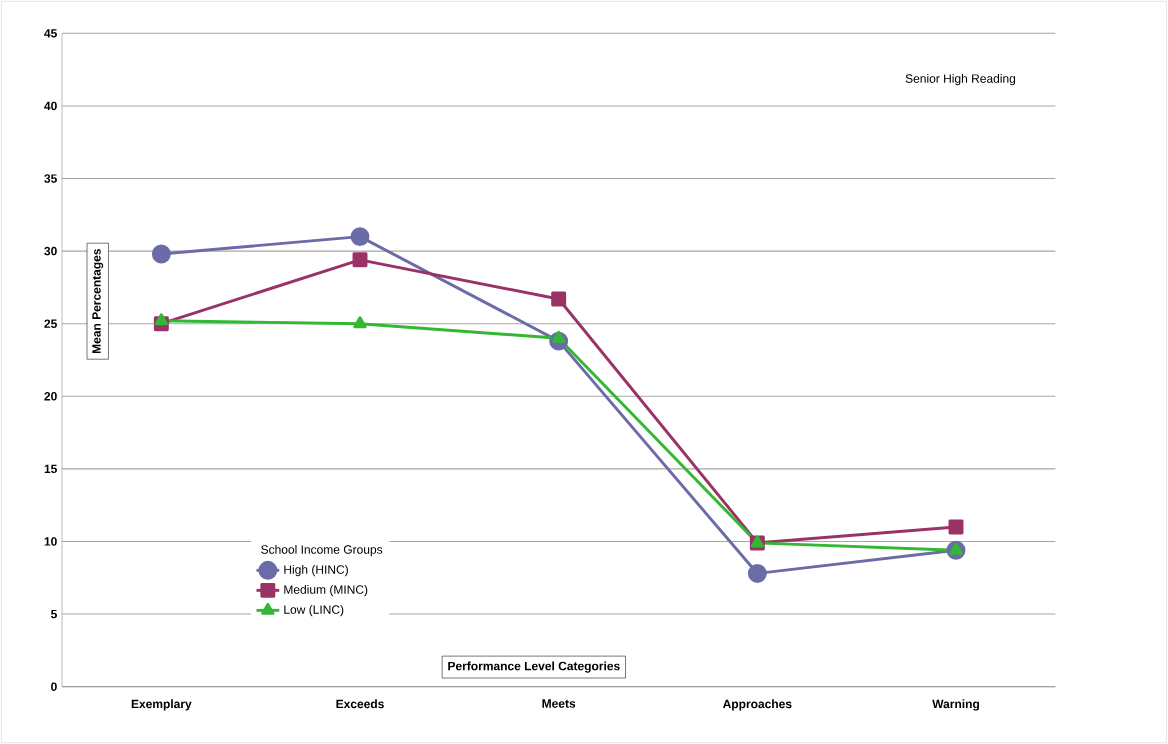  What do you see at coordinates (322, 550) in the screenshot?
I see `legend-title: School Income Groups` at bounding box center [322, 550].